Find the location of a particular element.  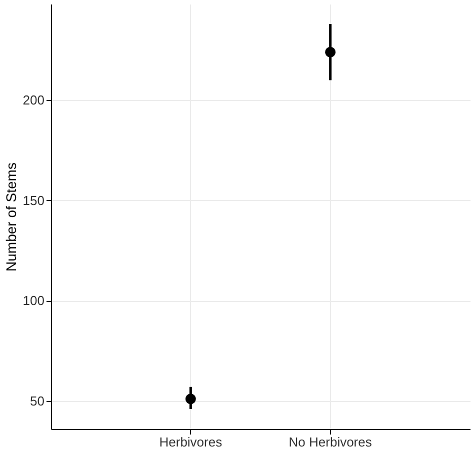

y-tick-label: 100 is located at coordinates (33, 300).